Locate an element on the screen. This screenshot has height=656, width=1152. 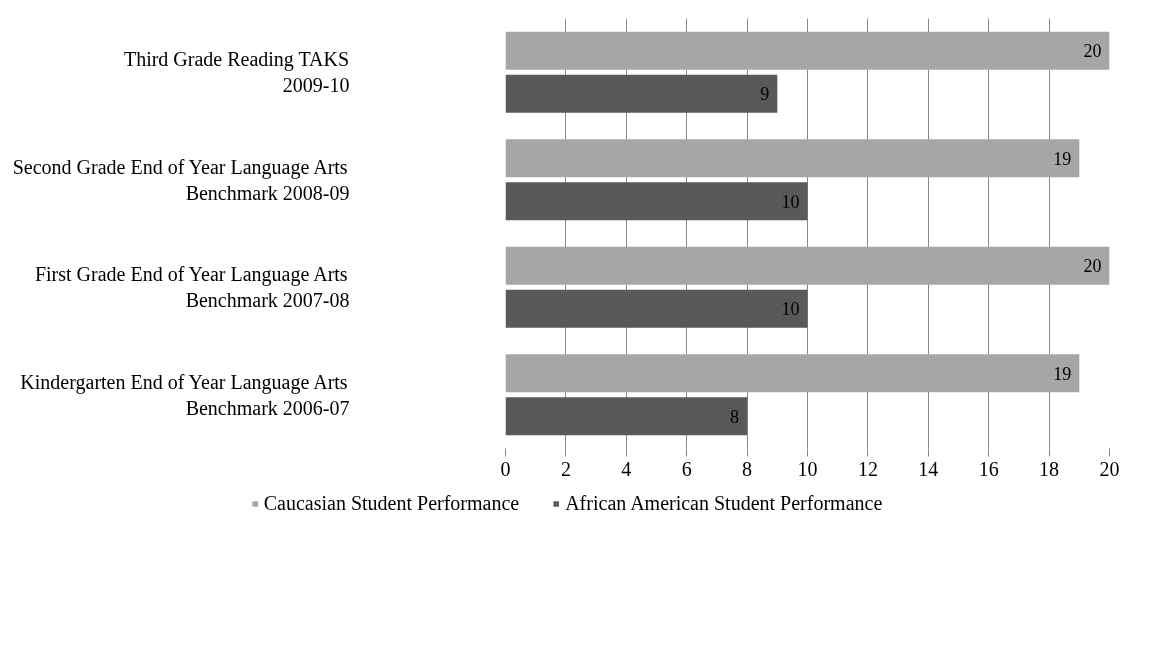
x-tick-label: 14 is located at coordinates (928, 468).